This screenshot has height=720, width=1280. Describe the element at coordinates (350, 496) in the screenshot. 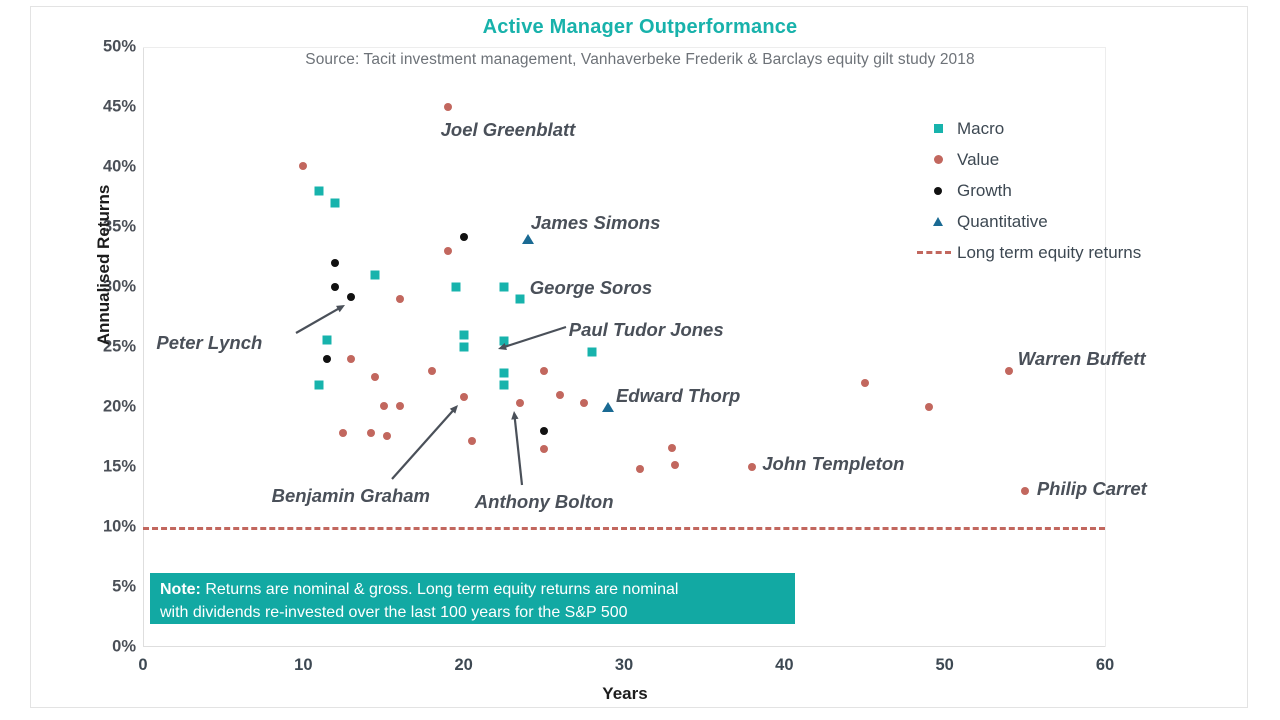

I see `annotation-label: Benjamin Graham` at that location.